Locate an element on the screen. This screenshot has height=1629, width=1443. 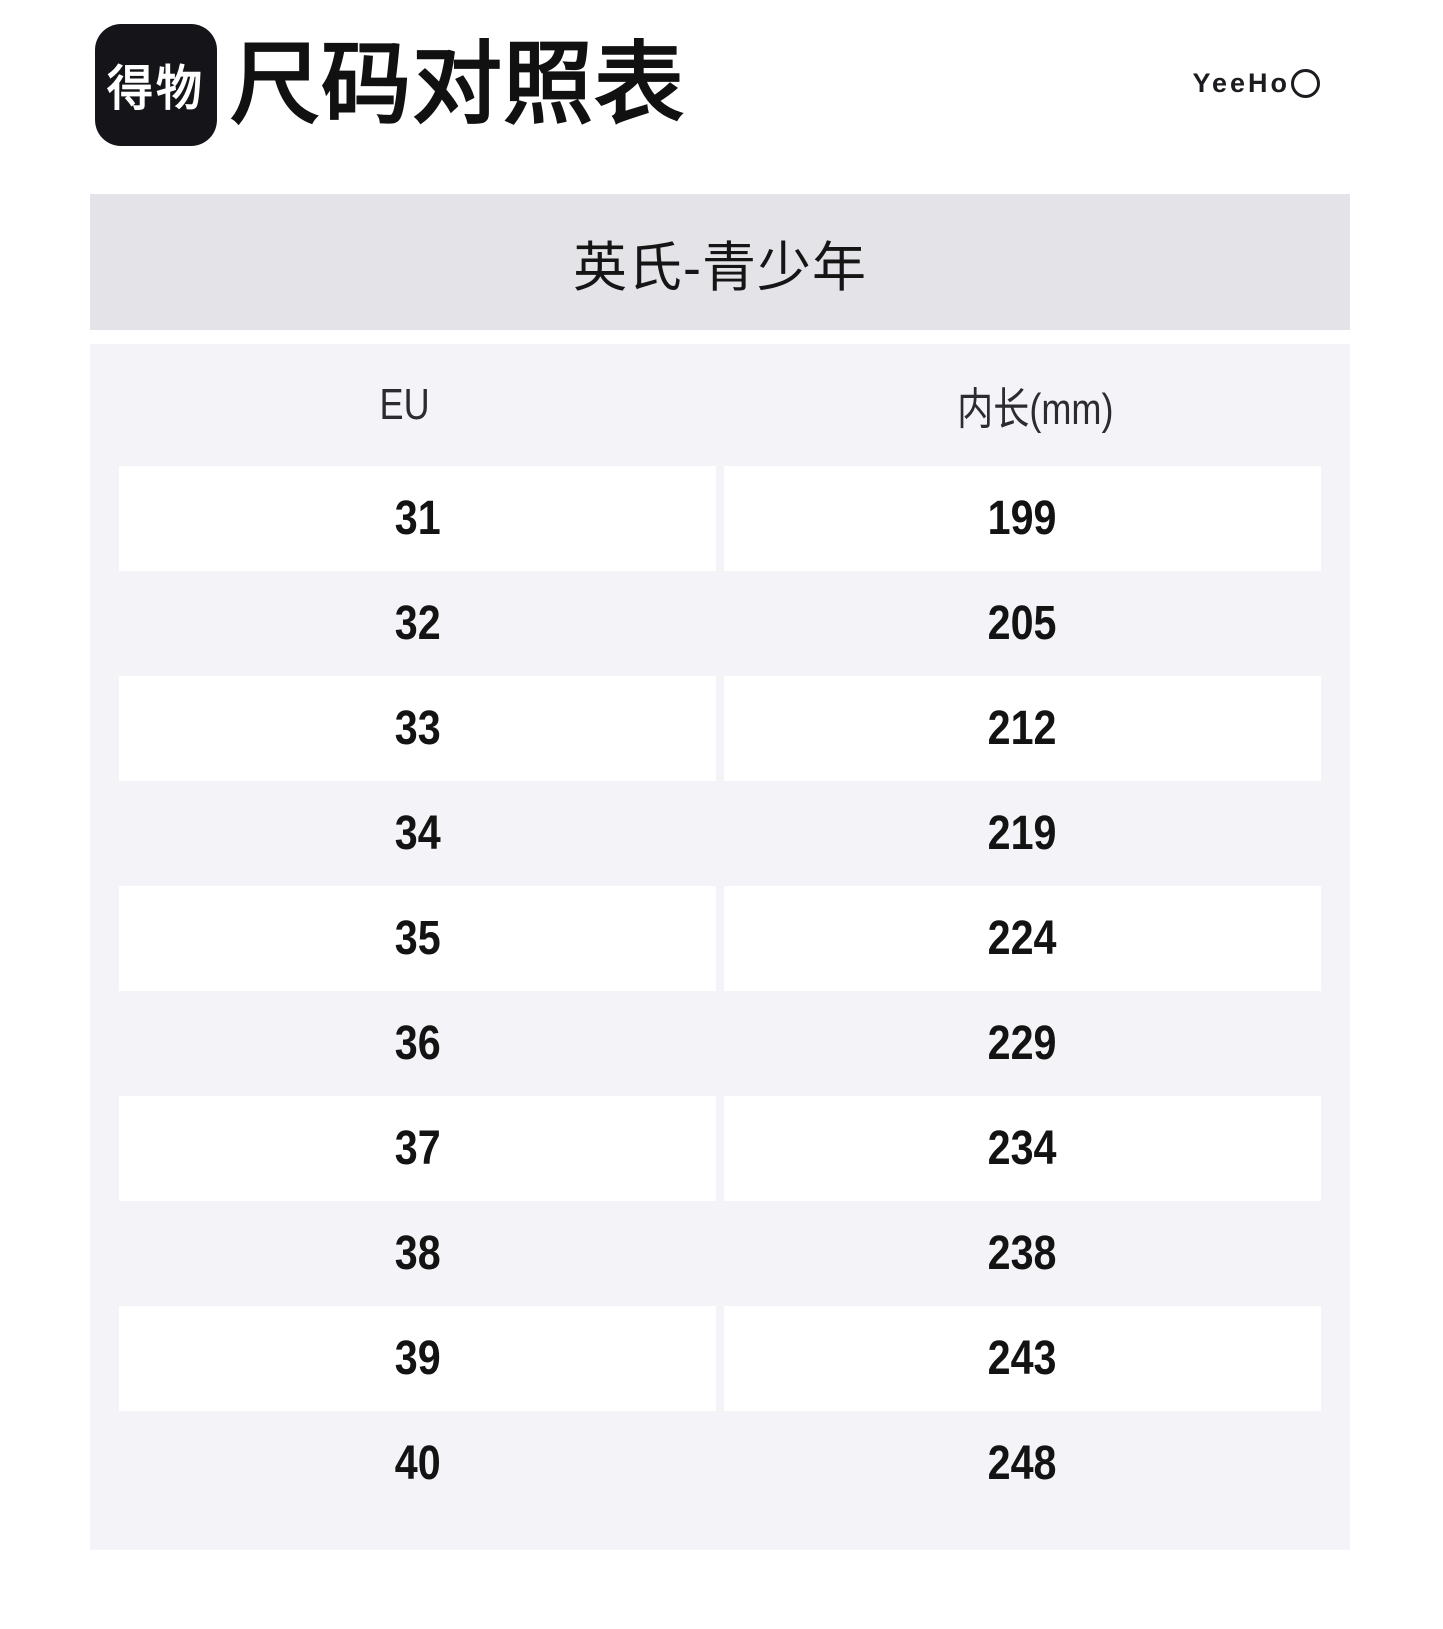
table-row: 35 224 is located at coordinates (720, 938).